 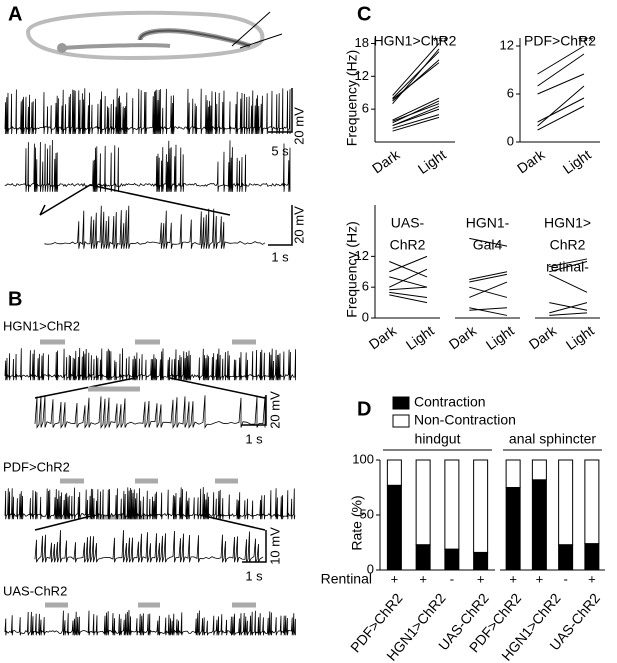 What do you see at coordinates (415, 41) in the screenshot?
I see `chart-title: HGN1>ChR2` at bounding box center [415, 41].